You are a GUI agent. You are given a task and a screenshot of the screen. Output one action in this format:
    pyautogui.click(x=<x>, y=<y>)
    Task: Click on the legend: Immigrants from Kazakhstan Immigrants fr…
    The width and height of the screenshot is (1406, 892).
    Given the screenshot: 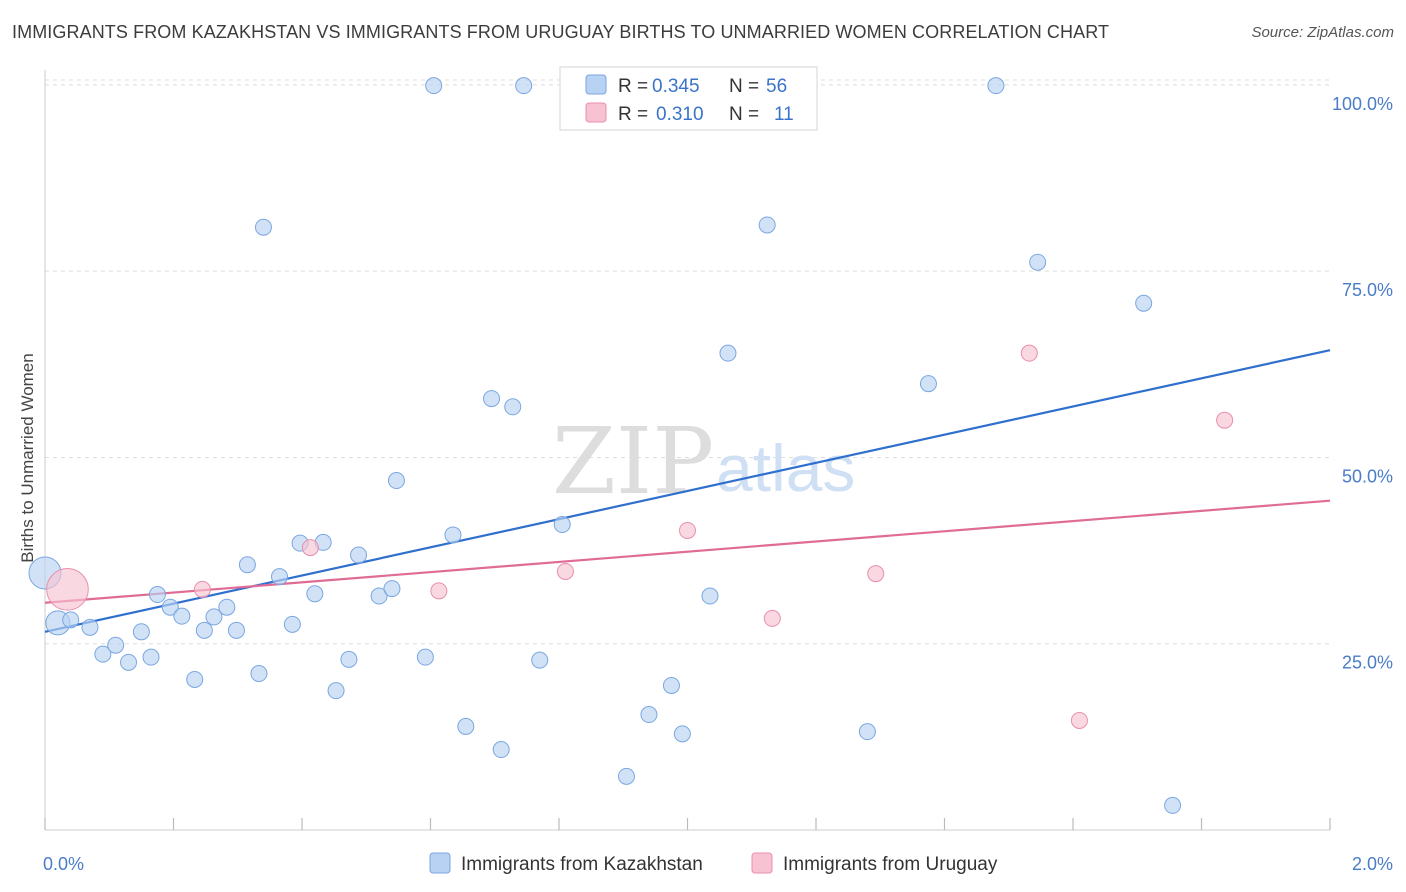 What is the action you would take?
    pyautogui.click(x=713, y=863)
    